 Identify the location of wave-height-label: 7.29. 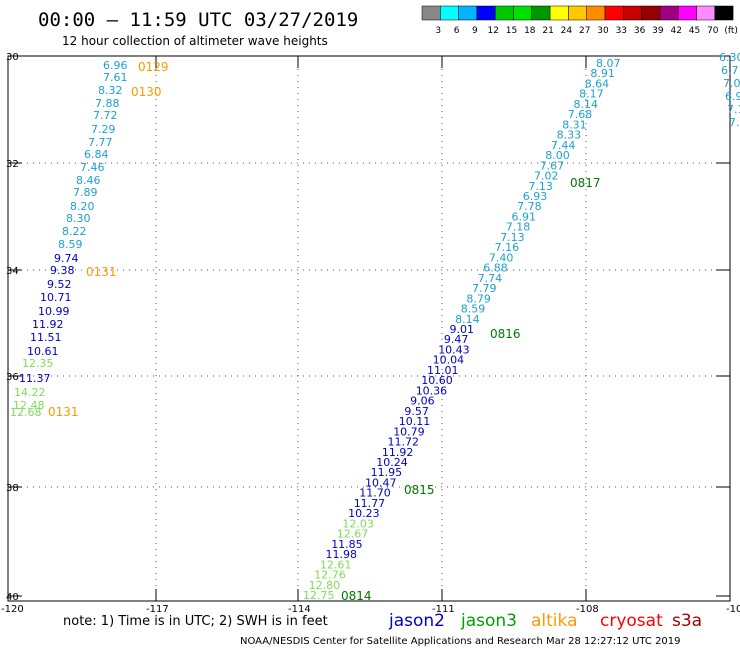
(103, 129).